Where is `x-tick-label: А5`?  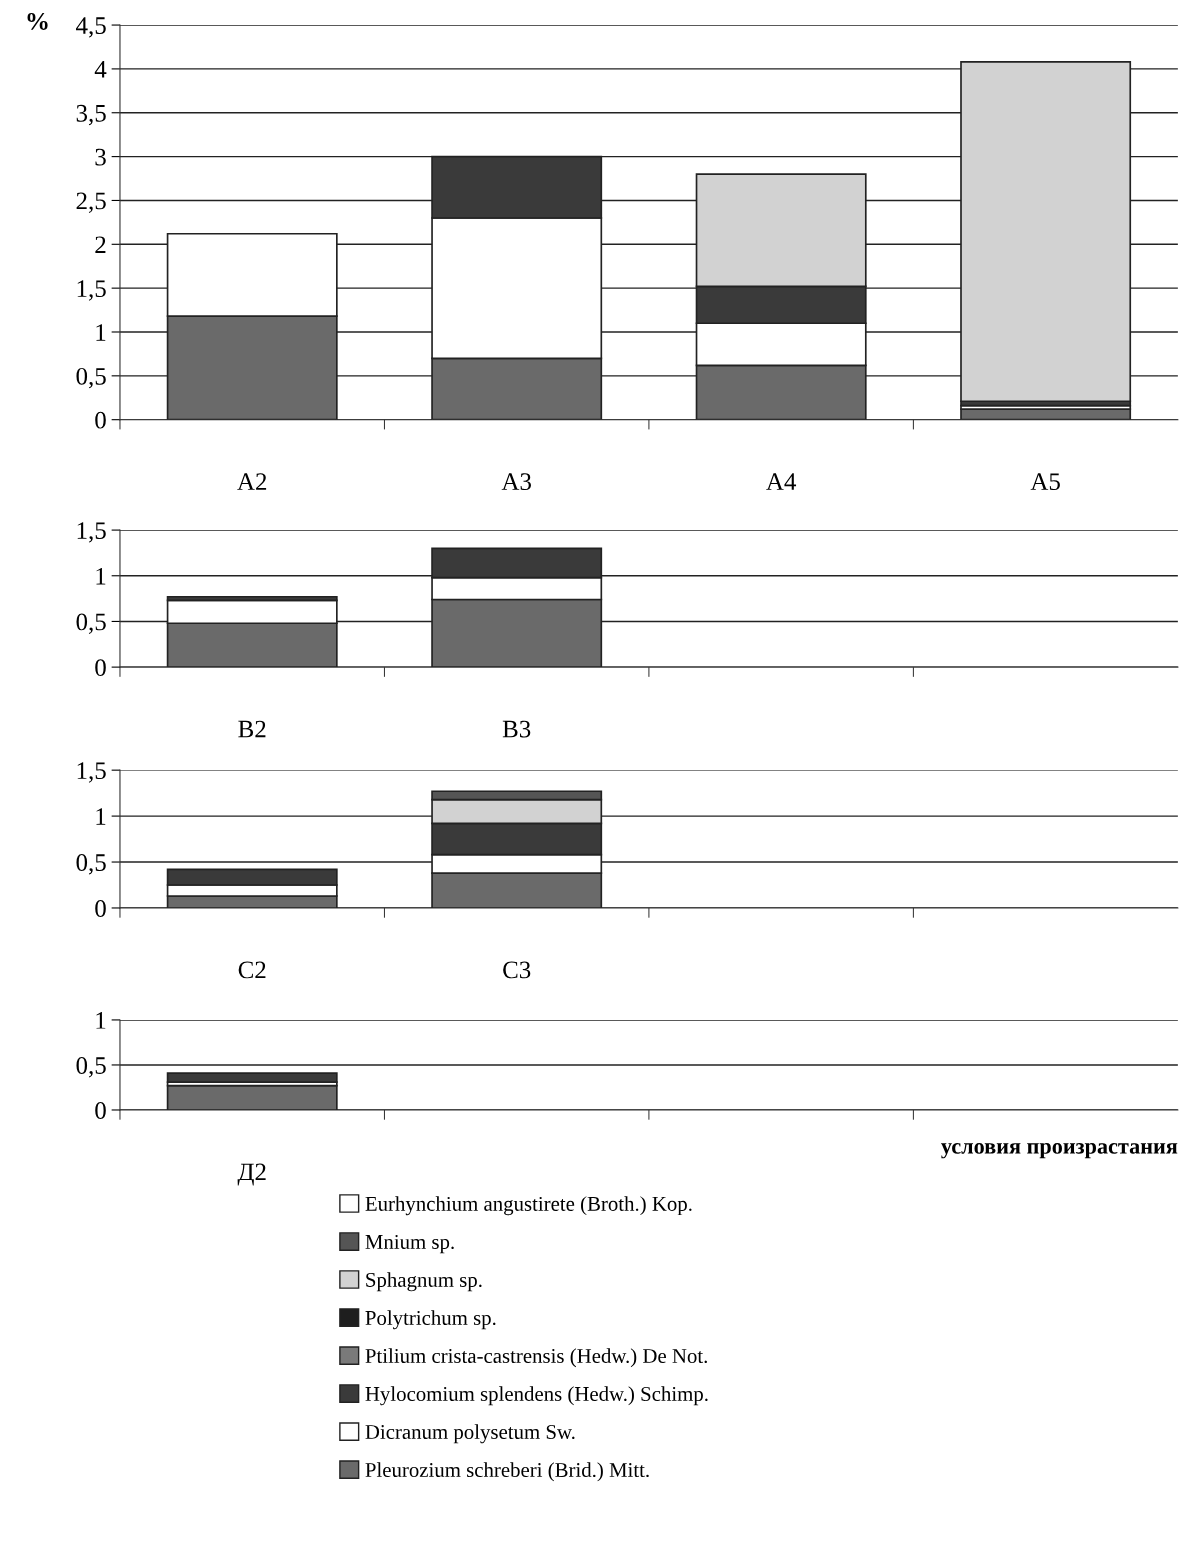
x-tick-label: А5 is located at coordinates (1045, 482).